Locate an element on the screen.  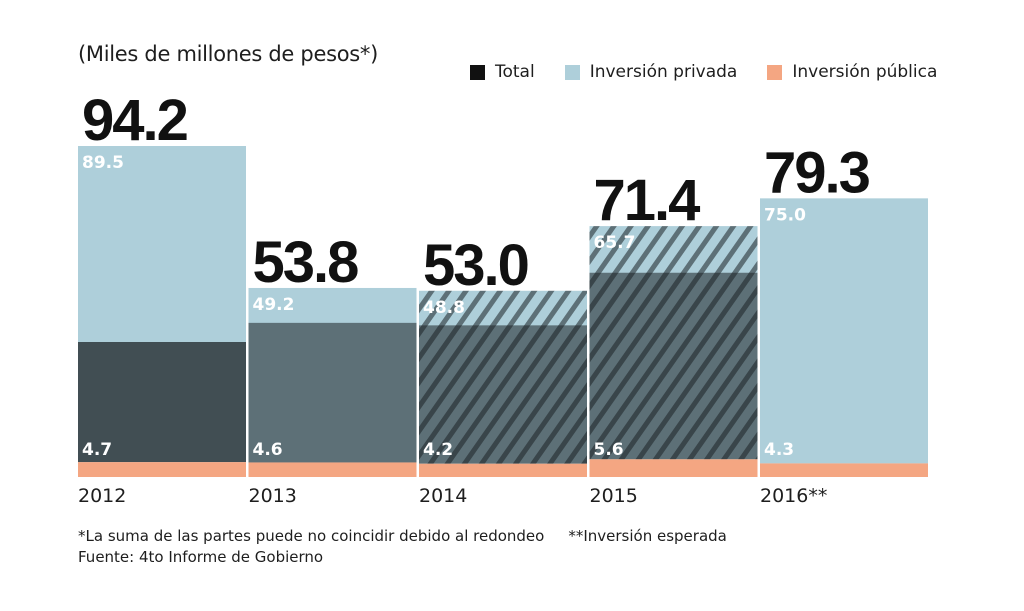
legend-label-total: Total is located at coordinates (515, 72).